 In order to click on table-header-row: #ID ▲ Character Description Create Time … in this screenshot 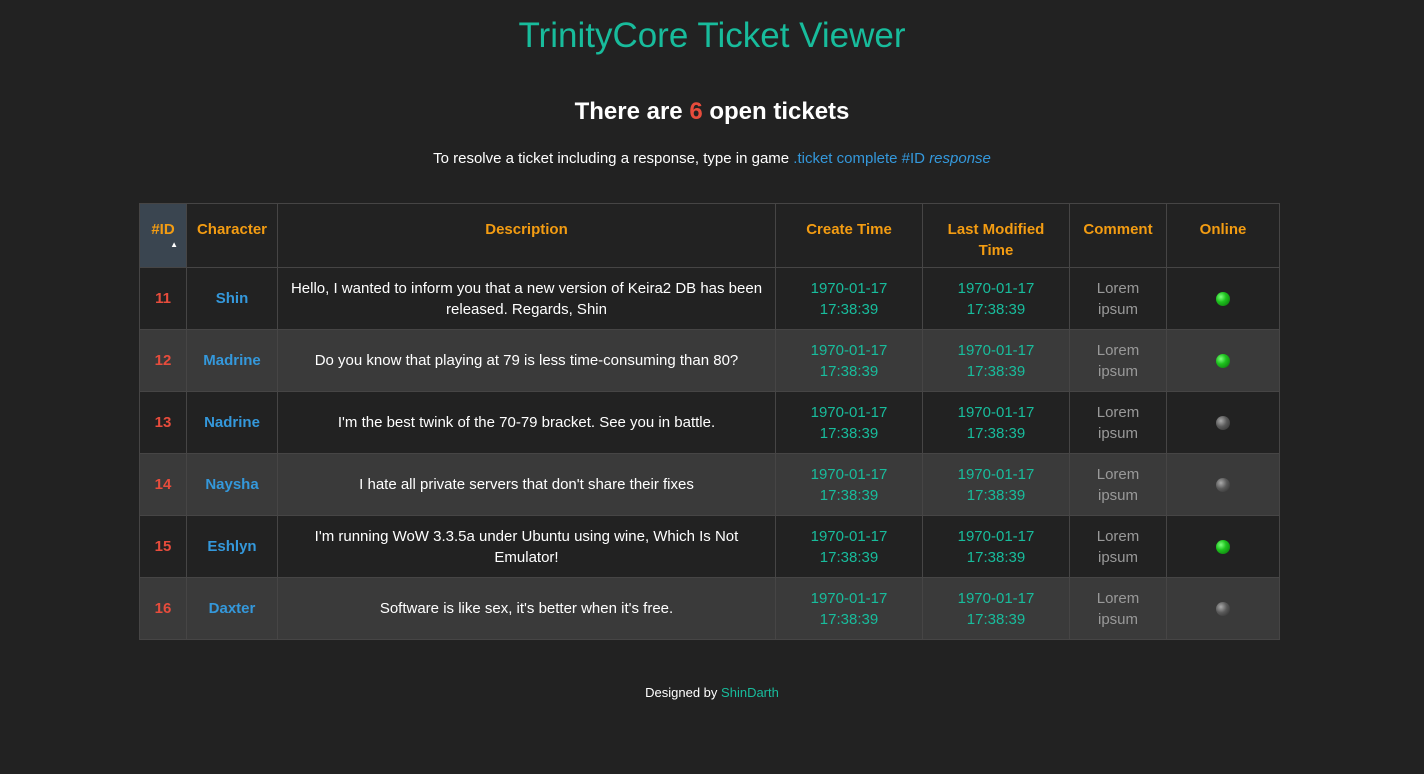, I will do `click(709, 235)`.